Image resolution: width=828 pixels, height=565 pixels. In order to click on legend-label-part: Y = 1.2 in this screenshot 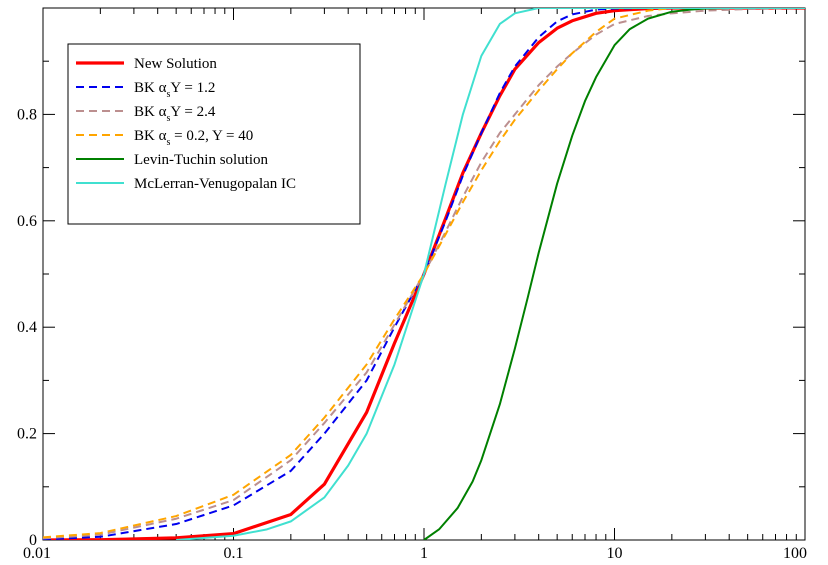, I will do `click(192, 88)`.